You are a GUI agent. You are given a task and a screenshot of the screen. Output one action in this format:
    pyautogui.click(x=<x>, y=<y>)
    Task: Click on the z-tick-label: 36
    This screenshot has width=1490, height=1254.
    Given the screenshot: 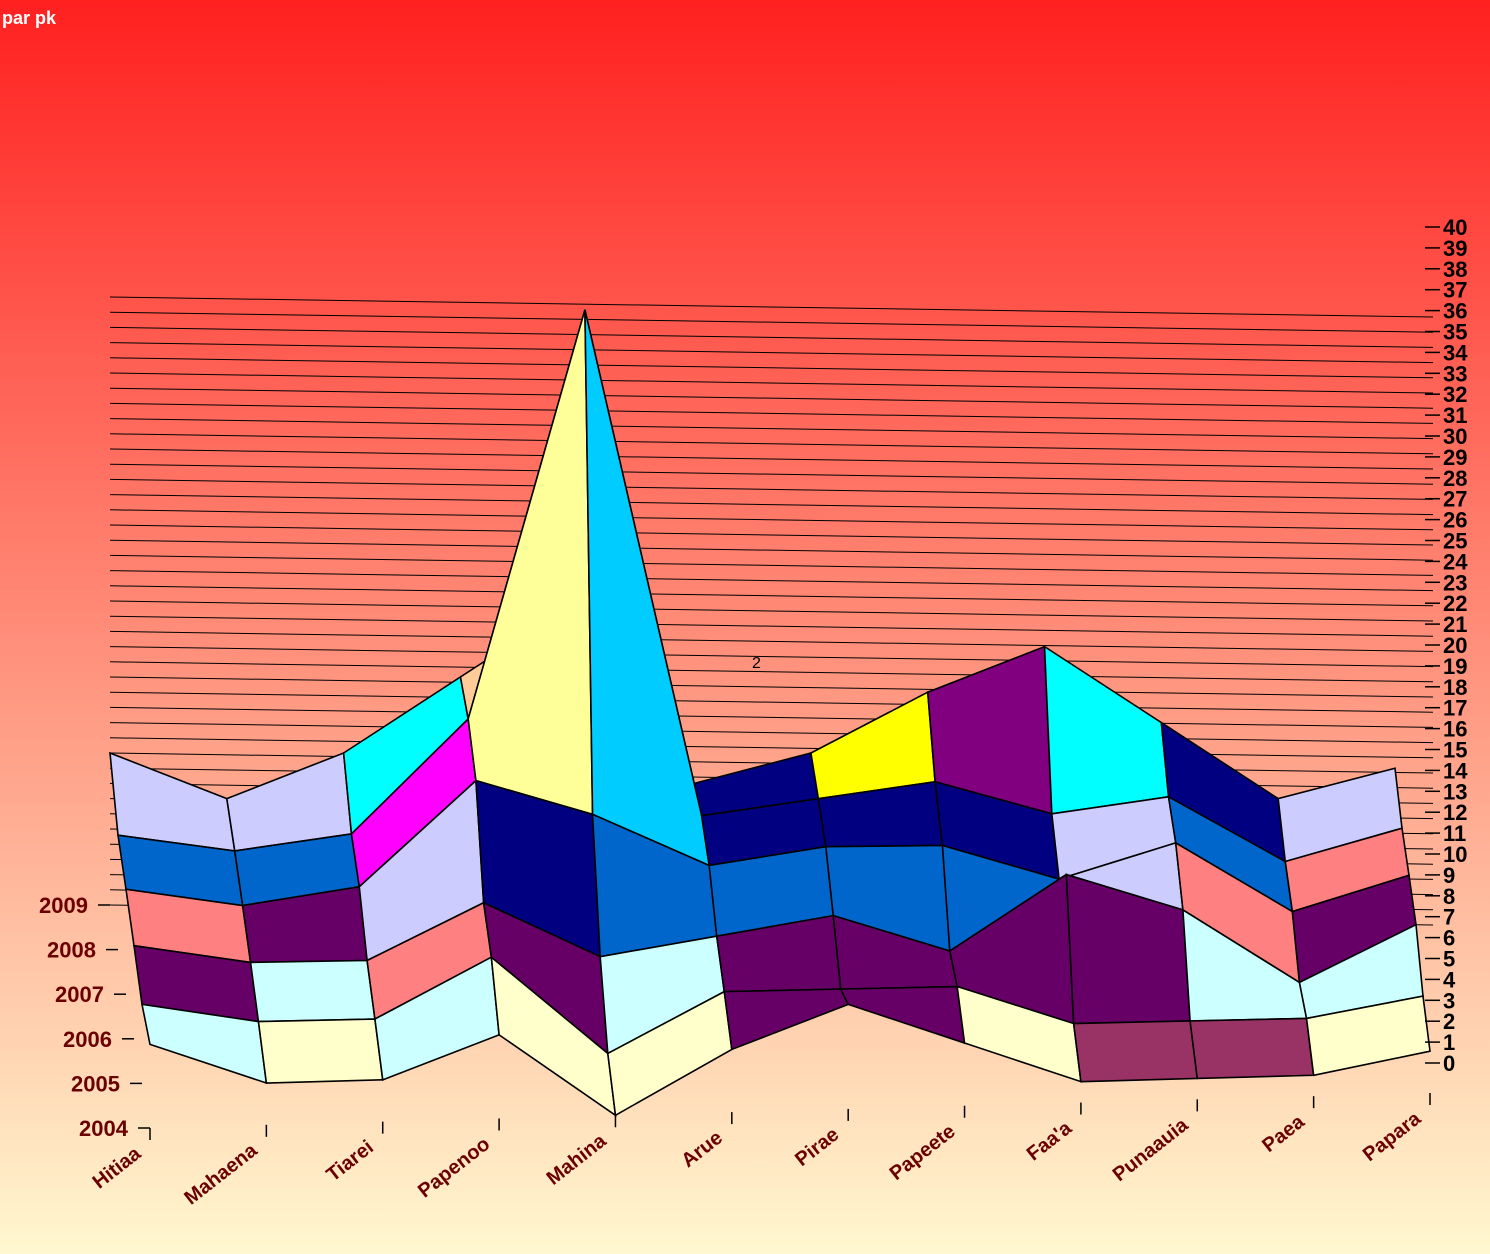 What is the action you would take?
    pyautogui.click(x=1455, y=311)
    